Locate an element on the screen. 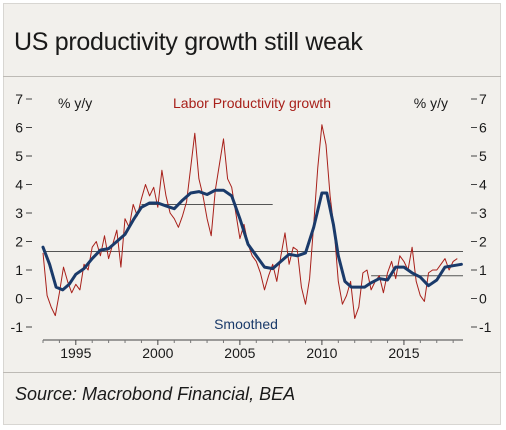  x-tick-label: 2005 is located at coordinates (239, 353).